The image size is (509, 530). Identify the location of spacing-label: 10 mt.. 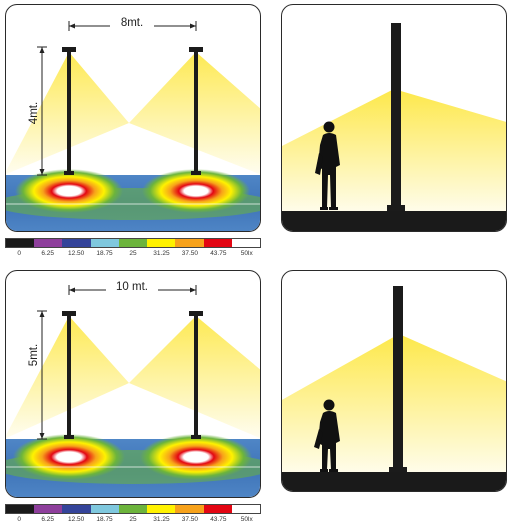
(132, 287).